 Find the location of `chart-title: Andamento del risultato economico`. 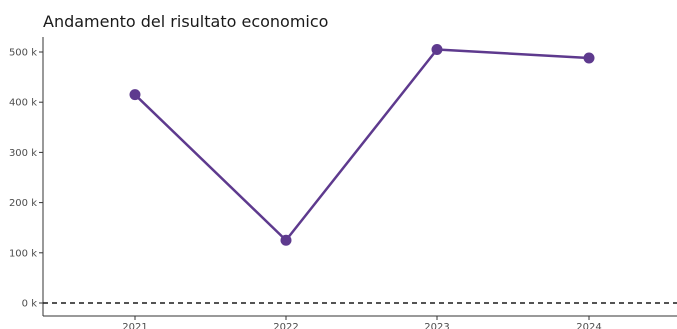

chart-title: Andamento del risultato economico is located at coordinates (185, 21).